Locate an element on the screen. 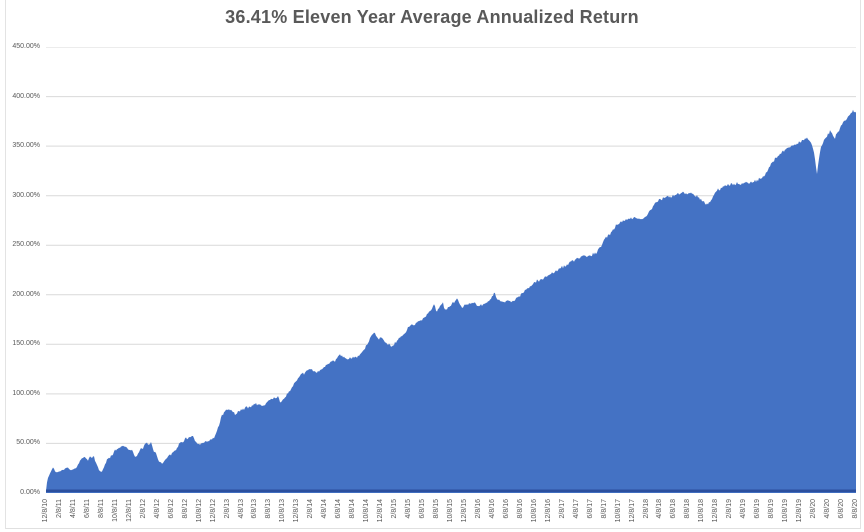 The height and width of the screenshot is (532, 864). y-axis-tick-label: 200.00% is located at coordinates (26, 294).